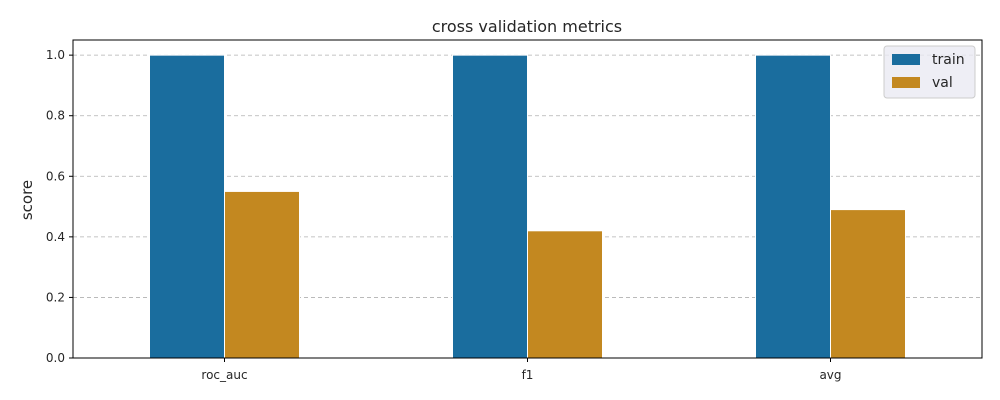  Describe the element at coordinates (59, 206) in the screenshot. I see `y-axis-ticks: 0.0 0.2 0.4 0.6 0.8 1.0` at that location.